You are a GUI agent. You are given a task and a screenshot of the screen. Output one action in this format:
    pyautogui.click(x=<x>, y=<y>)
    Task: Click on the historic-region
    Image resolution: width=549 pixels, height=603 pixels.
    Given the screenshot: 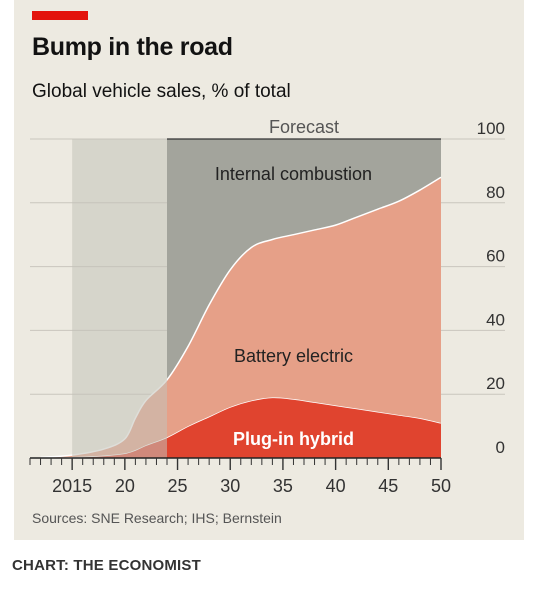 What is the action you would take?
    pyautogui.click(x=119, y=298)
    